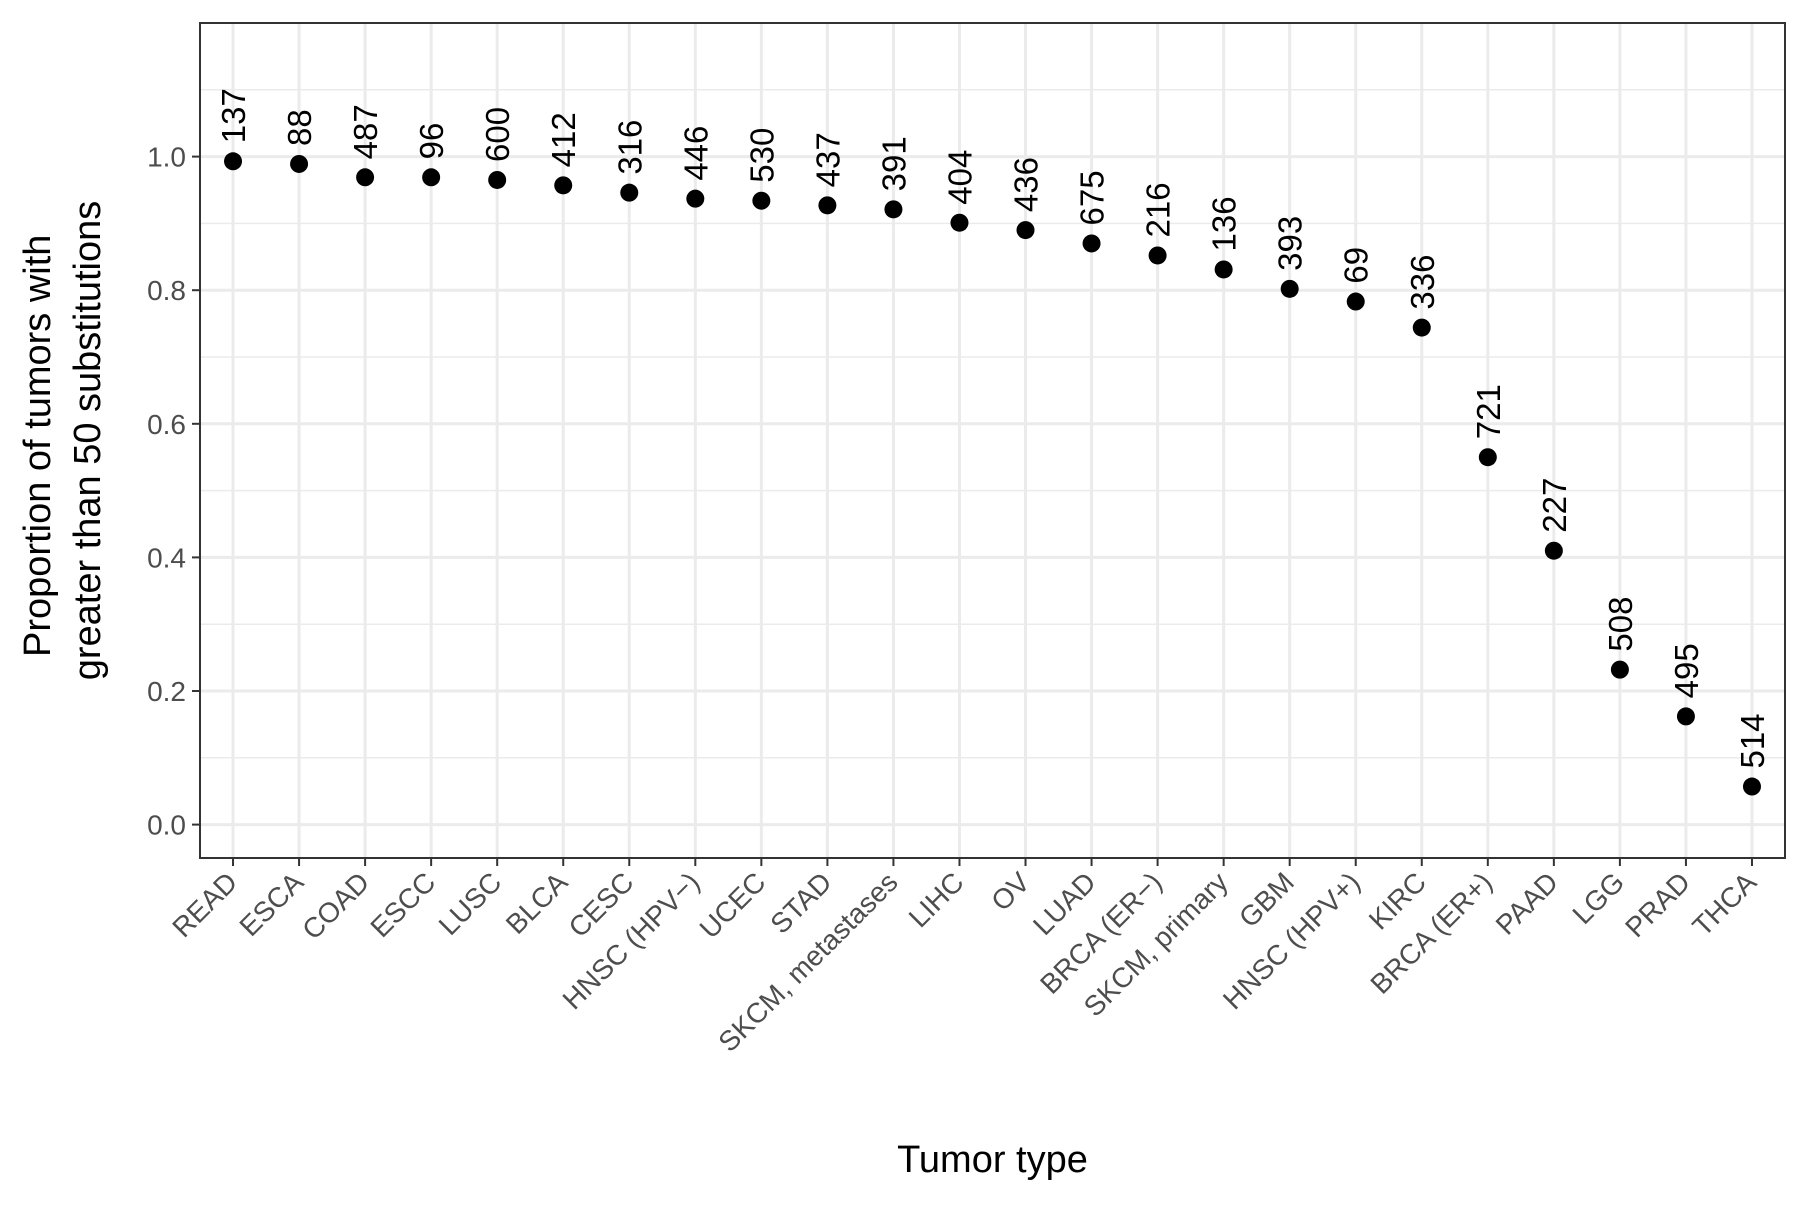  Describe the element at coordinates (1422, 282) in the screenshot. I see `data-label: 336` at that location.